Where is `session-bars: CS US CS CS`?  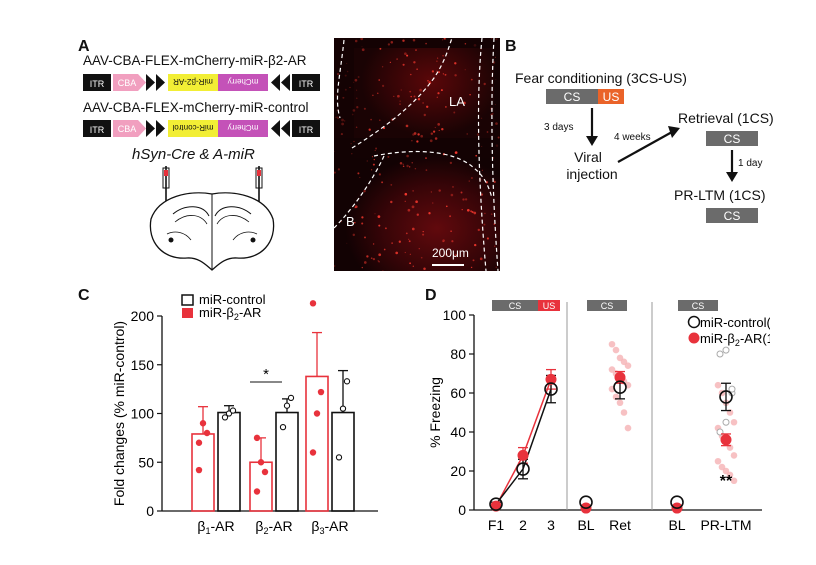
session-bars: CS US CS CS is located at coordinates (605, 305).